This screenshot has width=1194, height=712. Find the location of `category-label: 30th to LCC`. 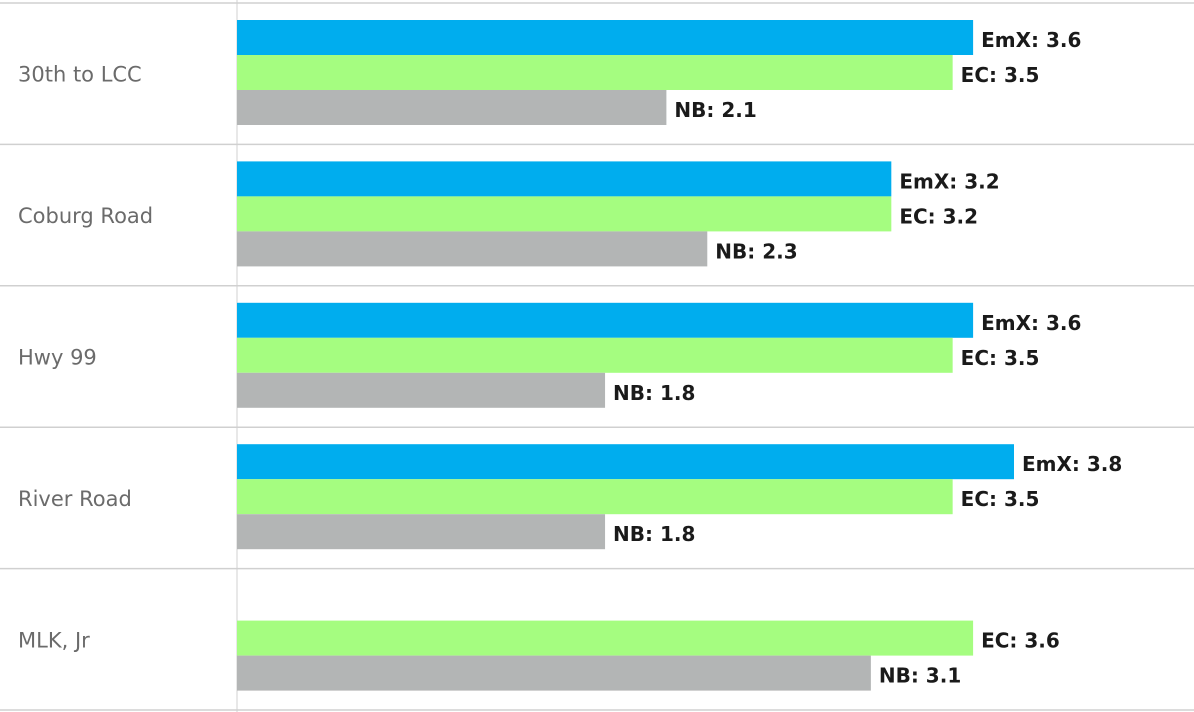

category-label: 30th to LCC is located at coordinates (80, 75).